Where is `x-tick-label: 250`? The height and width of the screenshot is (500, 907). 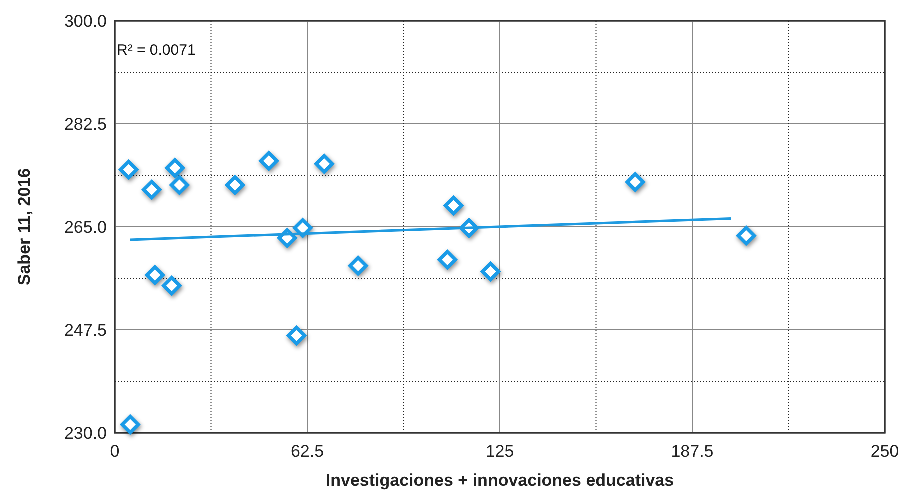
x-tick-label: 250 is located at coordinates (885, 451).